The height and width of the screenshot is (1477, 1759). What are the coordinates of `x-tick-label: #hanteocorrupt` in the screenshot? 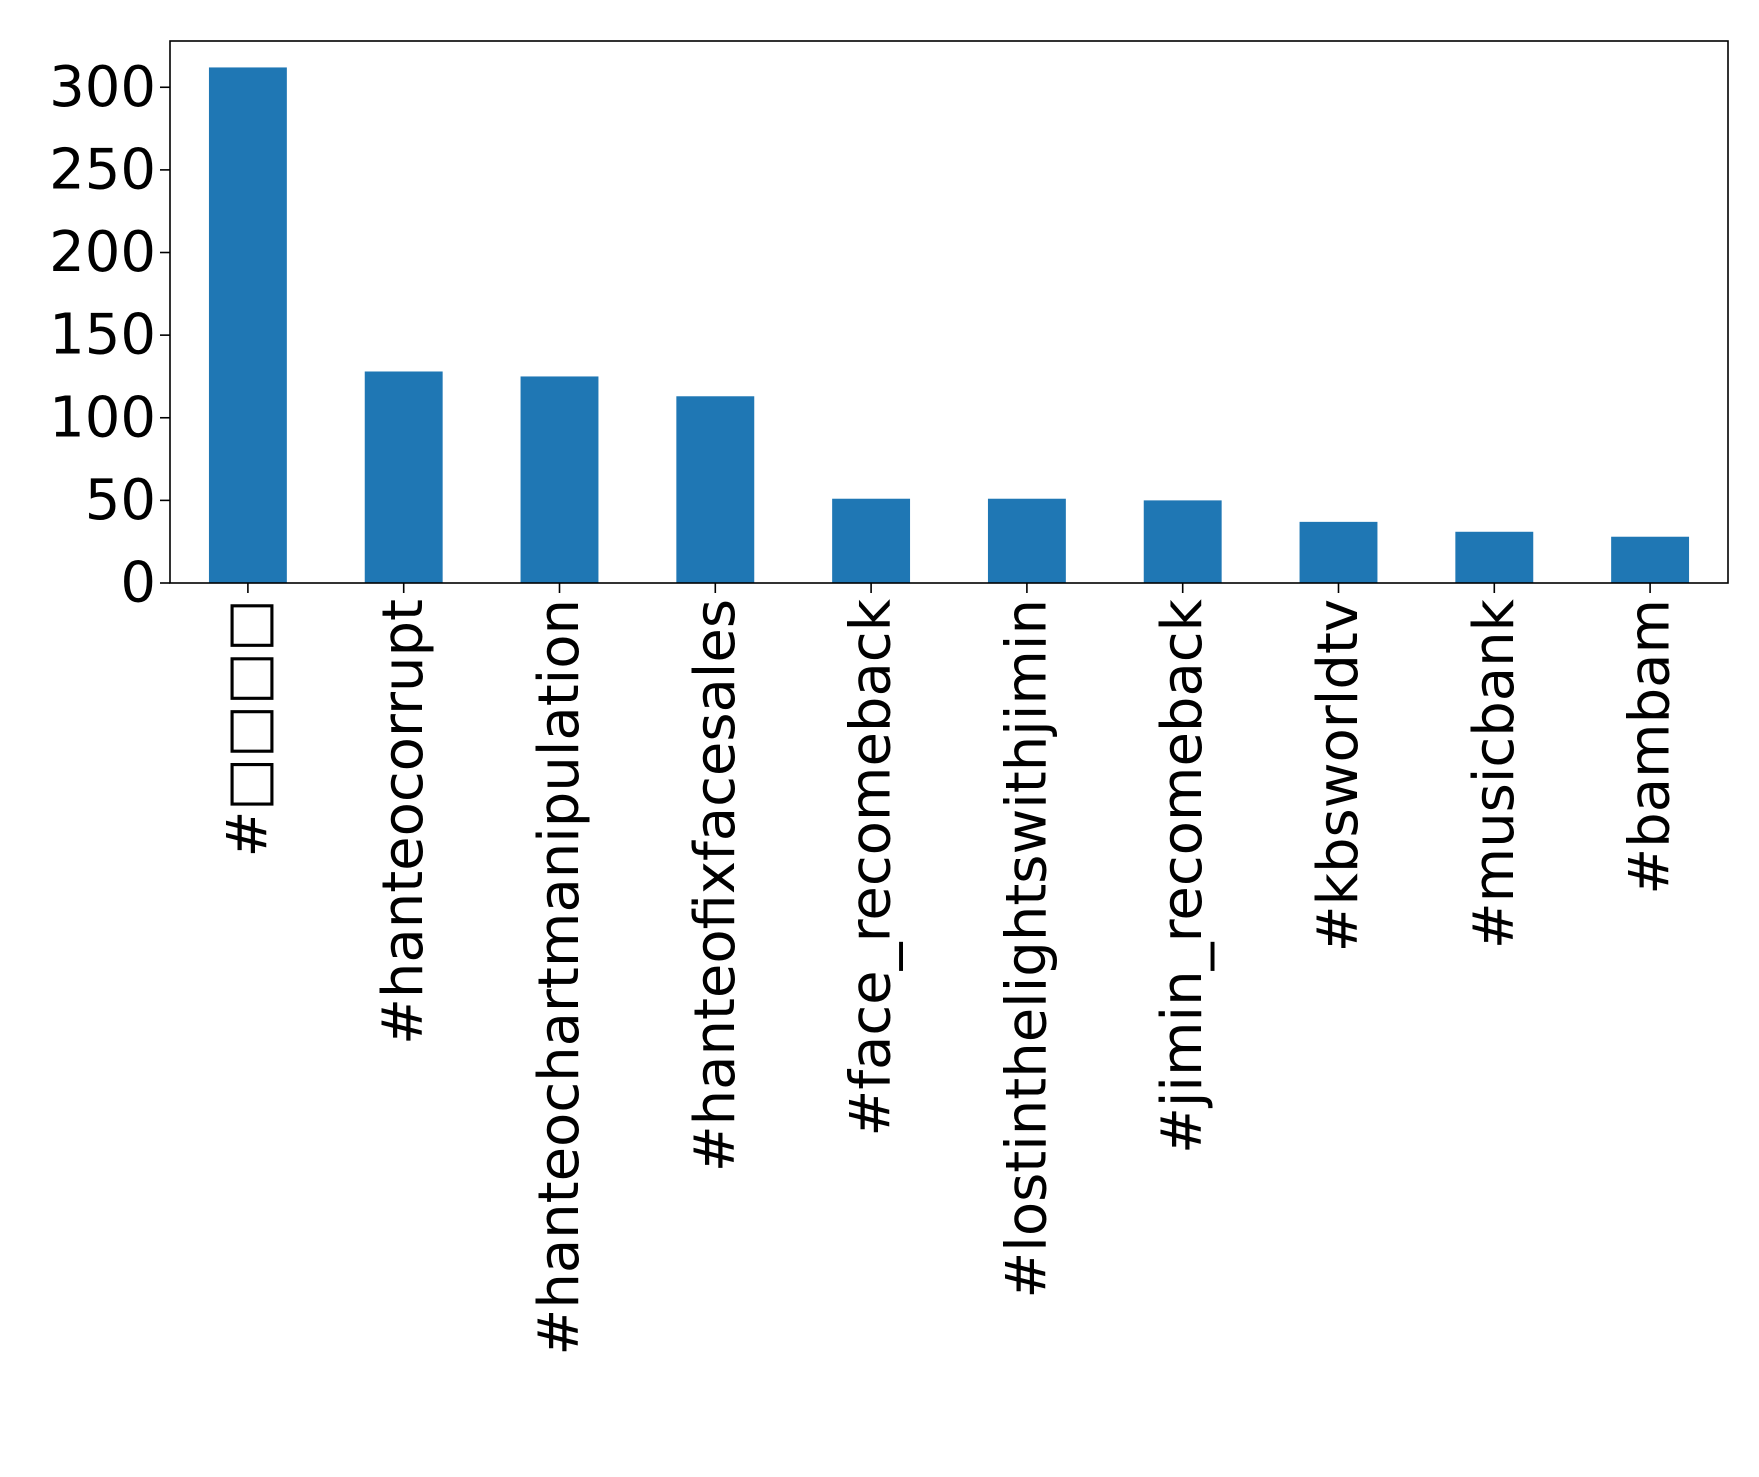 It's located at (403, 822).